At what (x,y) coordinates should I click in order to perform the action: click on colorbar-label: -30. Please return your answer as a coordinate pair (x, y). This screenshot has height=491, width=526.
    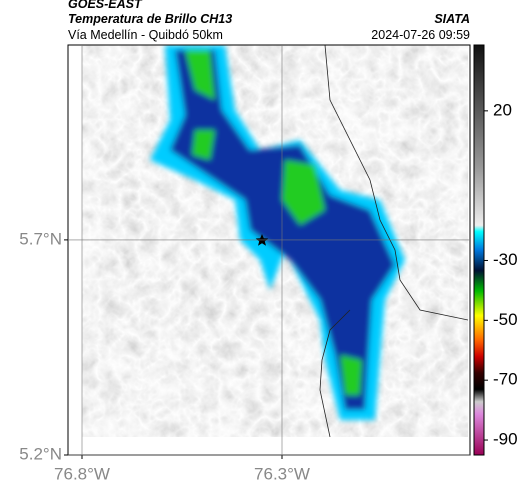
    Looking at the image, I should click on (505, 259).